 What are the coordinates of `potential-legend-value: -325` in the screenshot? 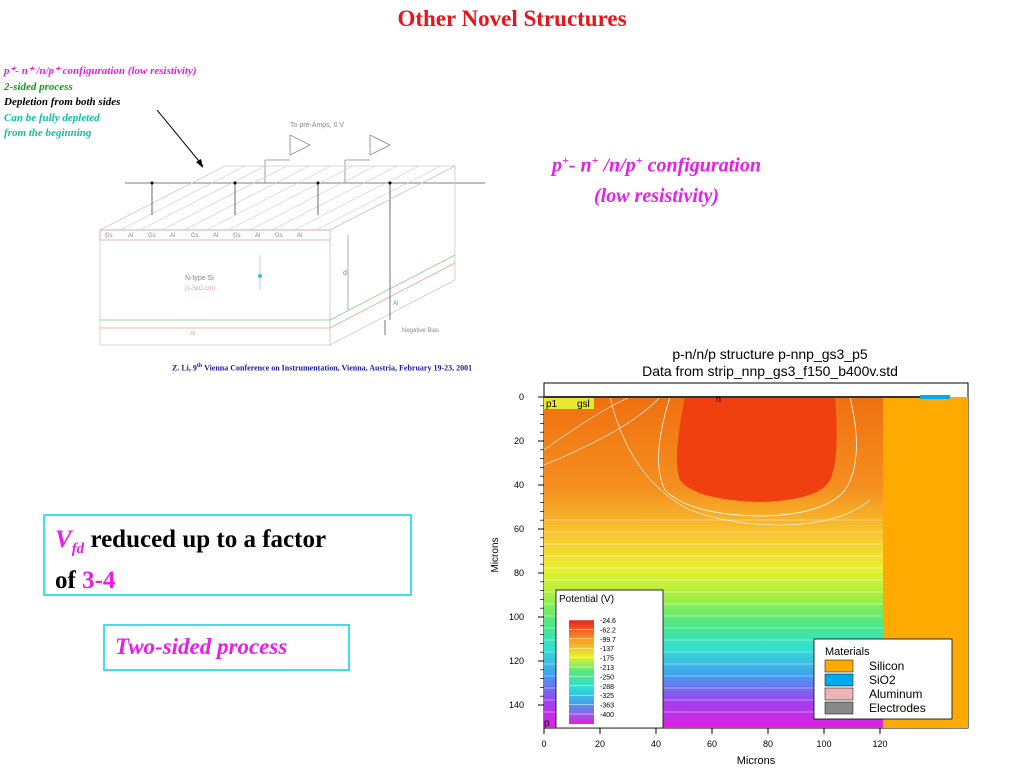 It's located at (607, 696).